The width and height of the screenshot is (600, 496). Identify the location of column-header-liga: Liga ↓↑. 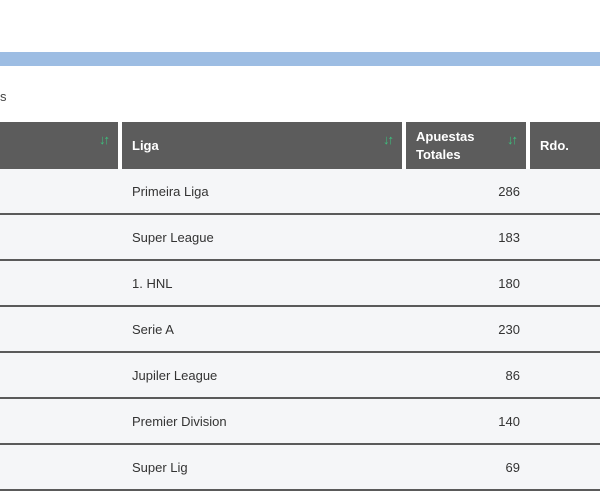
(264, 145).